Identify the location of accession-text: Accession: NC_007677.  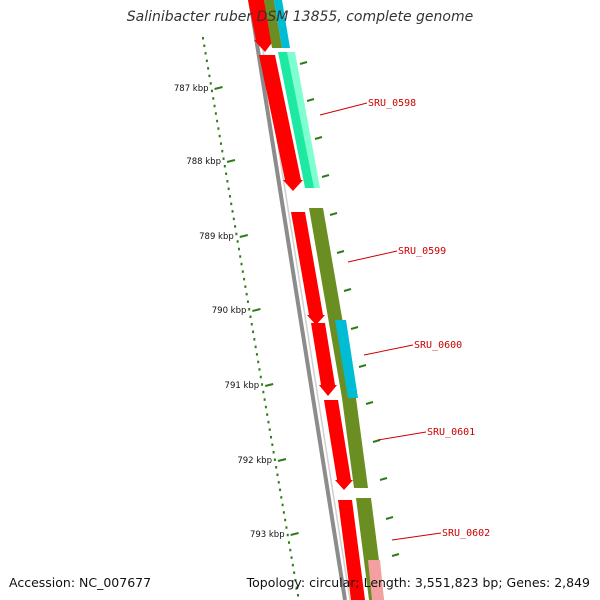
(80, 582).